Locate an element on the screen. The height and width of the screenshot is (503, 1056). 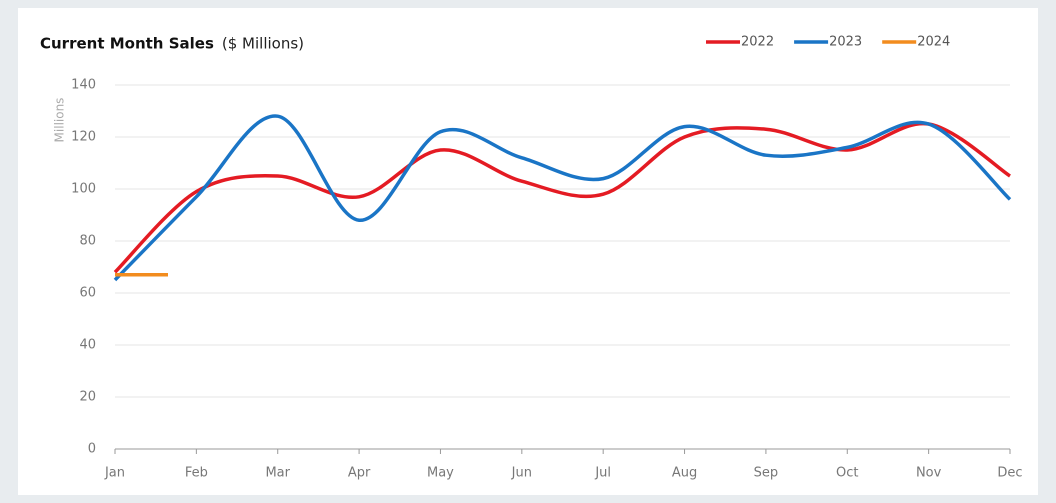
x-tick-label: Mar is located at coordinates (277, 473).